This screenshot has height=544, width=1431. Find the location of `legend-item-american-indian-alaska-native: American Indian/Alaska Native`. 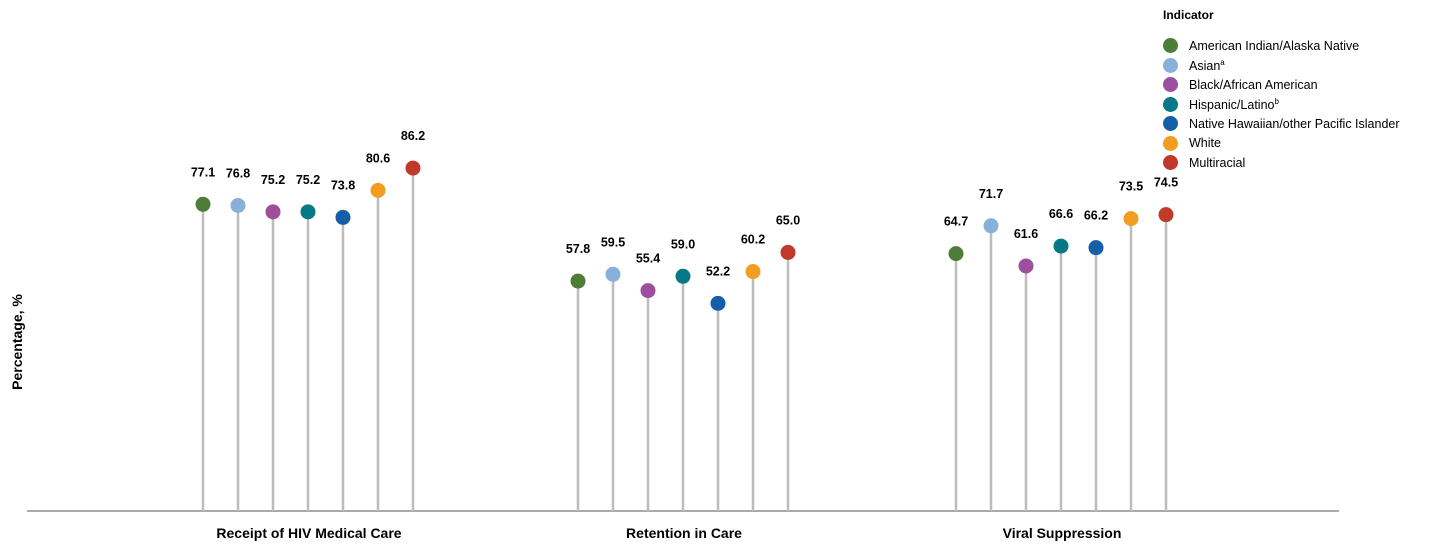

legend-item-american-indian-alaska-native: American Indian/Alaska Native is located at coordinates (1281, 46).